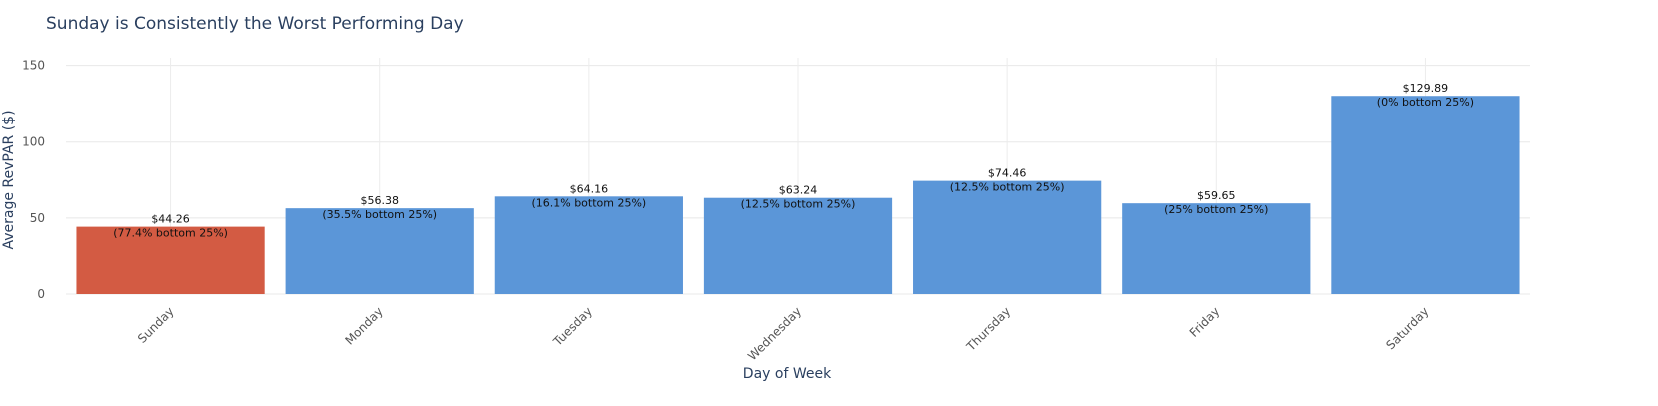  What do you see at coordinates (33, 180) in the screenshot?
I see `y-axis-ticks: 0 50 100 150` at bounding box center [33, 180].